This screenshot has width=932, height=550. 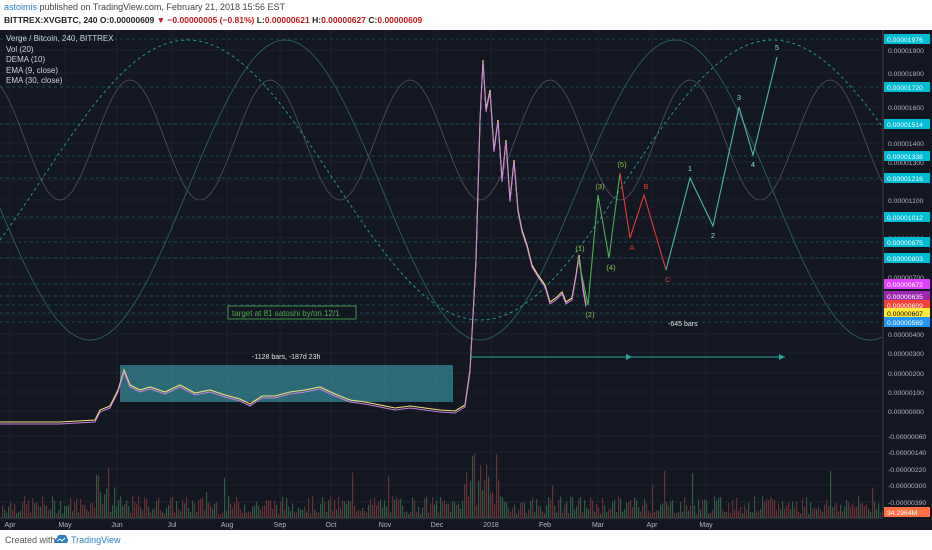 What do you see at coordinates (227, 525) in the screenshot?
I see `time-label-4: Aug` at bounding box center [227, 525].